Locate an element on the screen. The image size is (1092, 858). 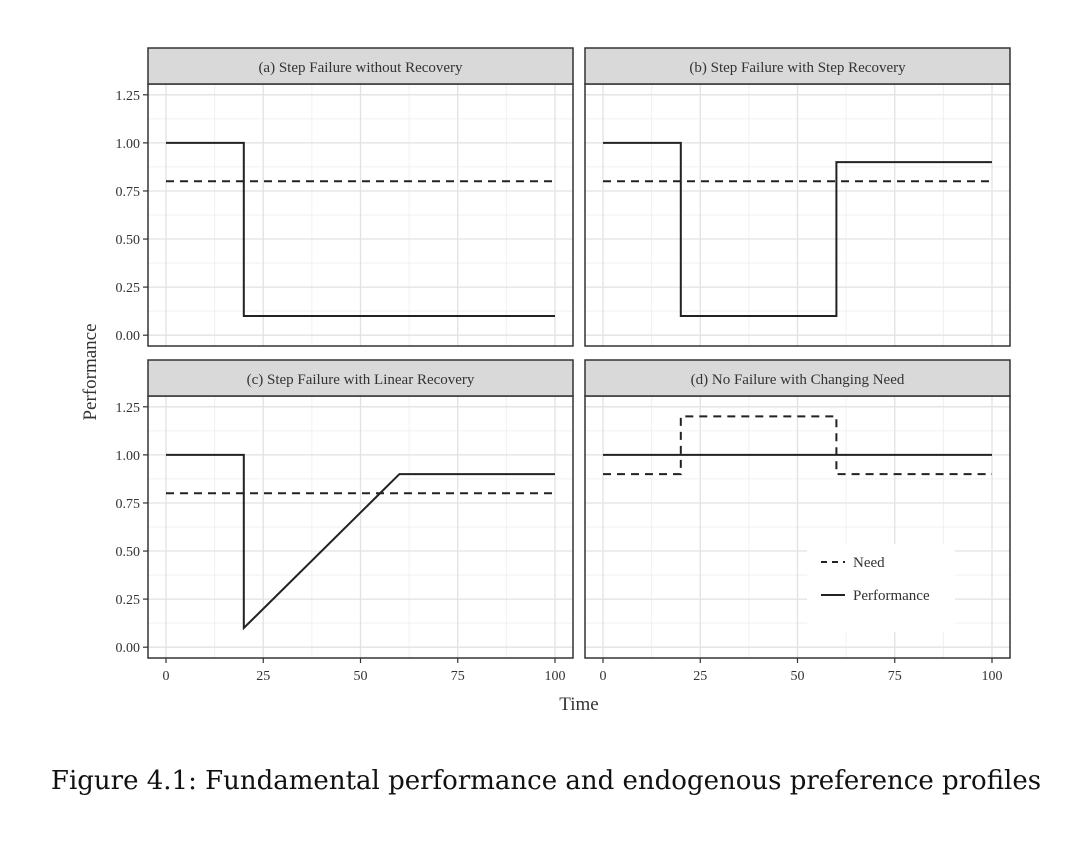
panel-b: (b) Step Failure with Step Recovery is located at coordinates (797, 197).